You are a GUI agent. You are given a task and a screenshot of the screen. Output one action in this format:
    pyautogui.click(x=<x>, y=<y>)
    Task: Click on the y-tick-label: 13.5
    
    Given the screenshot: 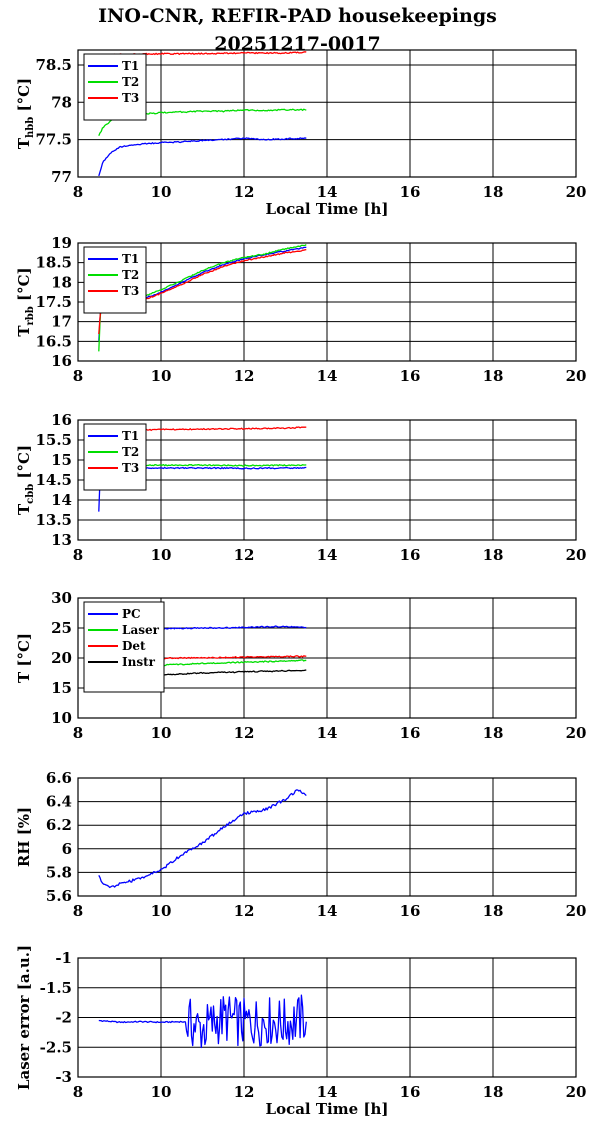 What is the action you would take?
    pyautogui.click(x=53, y=520)
    